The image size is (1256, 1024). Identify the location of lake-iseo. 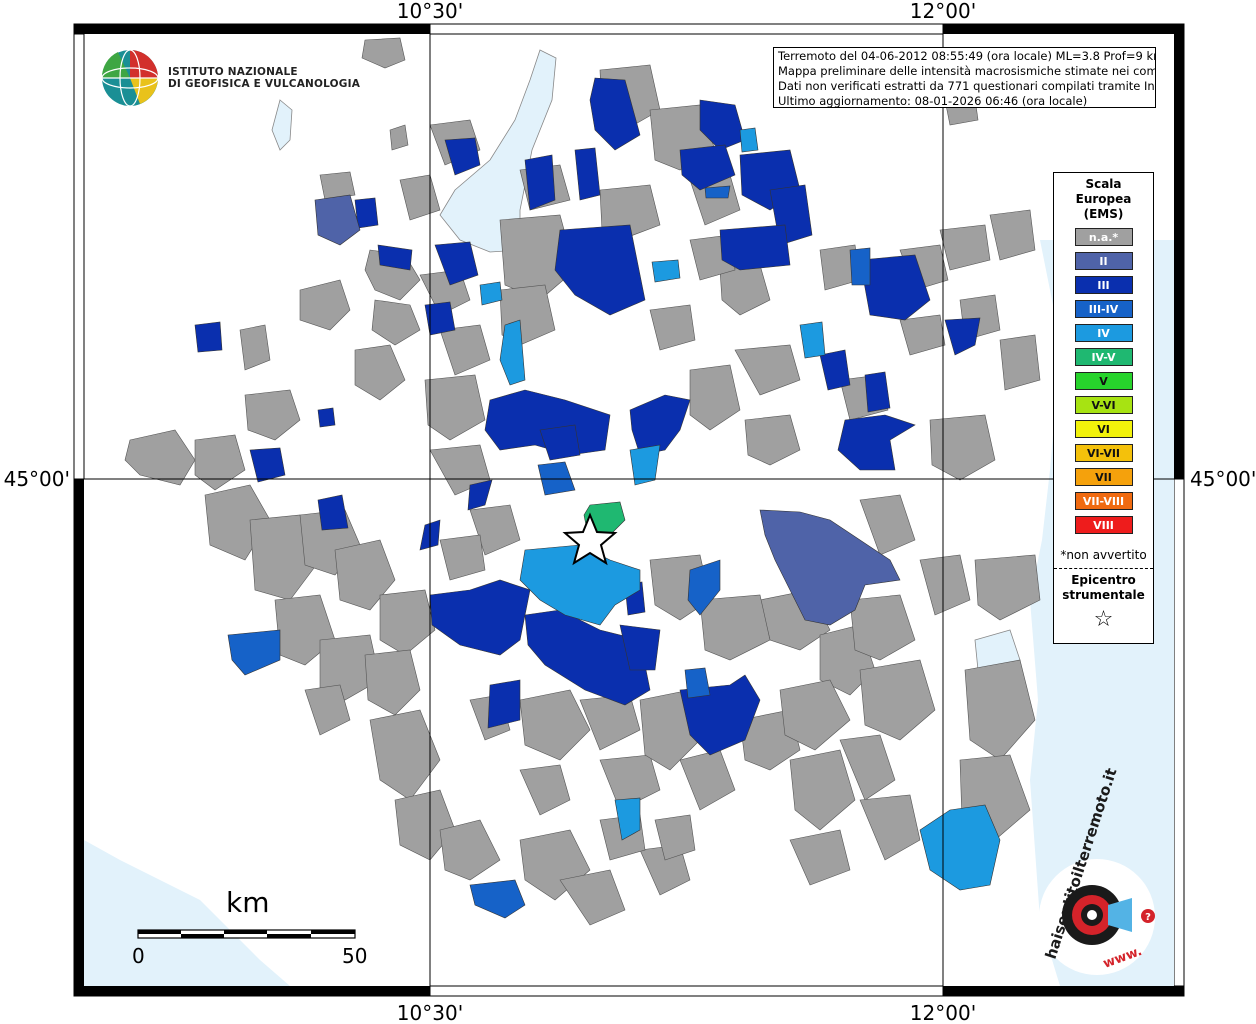
(282, 125).